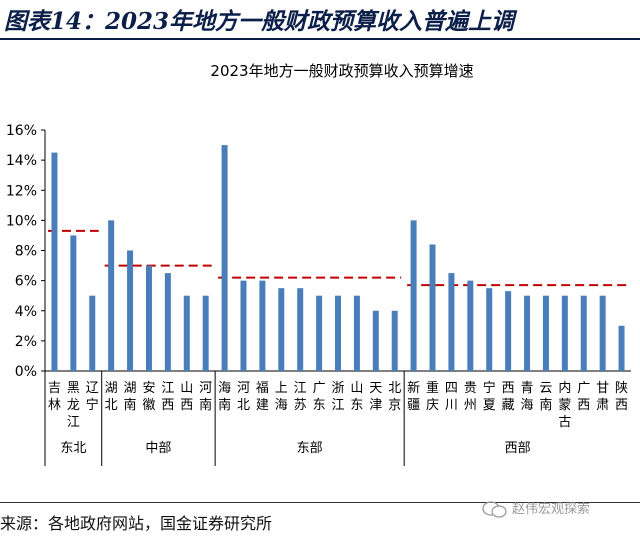 The width and height of the screenshot is (640, 537). I want to click on x-tick-label: 四川, so click(451, 397).